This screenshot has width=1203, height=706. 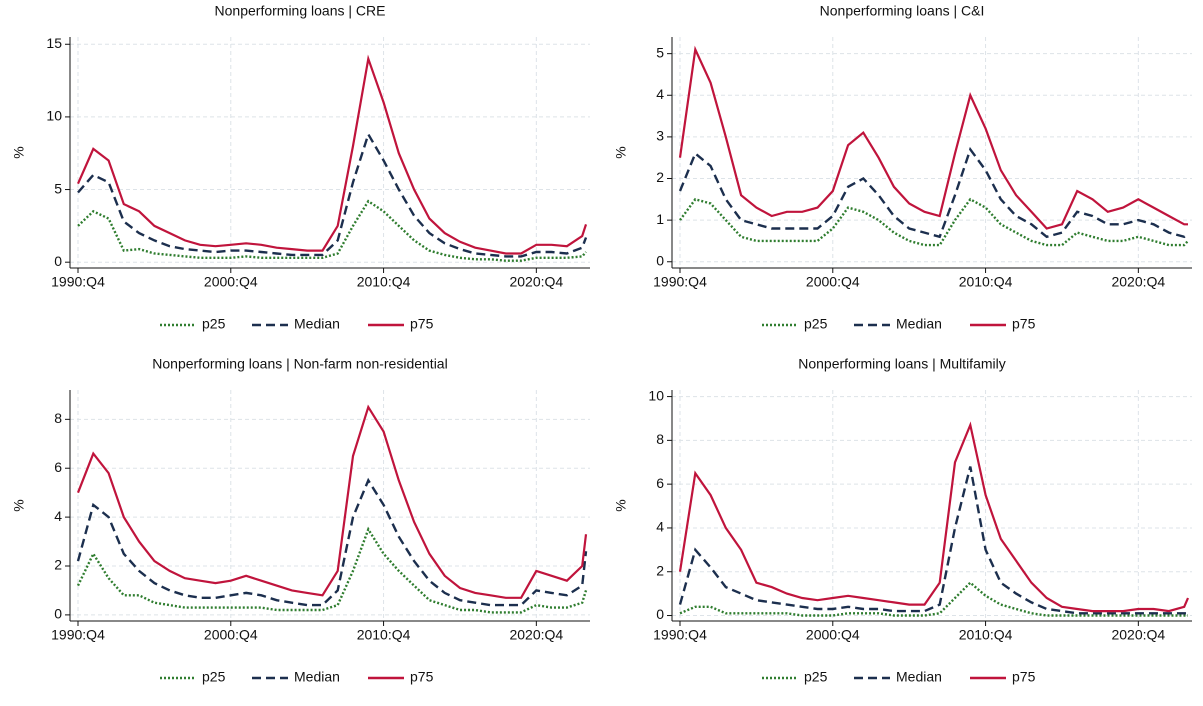 What do you see at coordinates (300, 11) in the screenshot?
I see `chart-title: Nonperforming loans | CRE` at bounding box center [300, 11].